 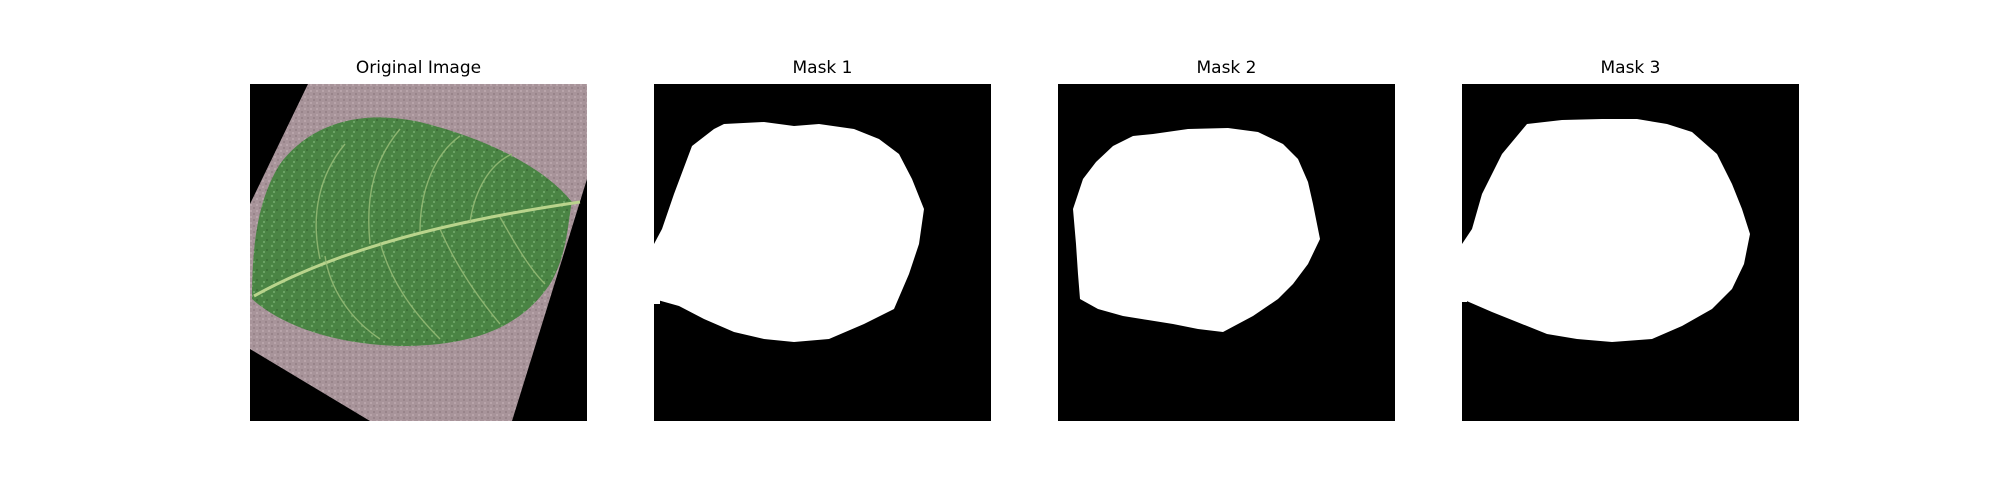 I want to click on mask-1-shape, so click(x=822, y=252).